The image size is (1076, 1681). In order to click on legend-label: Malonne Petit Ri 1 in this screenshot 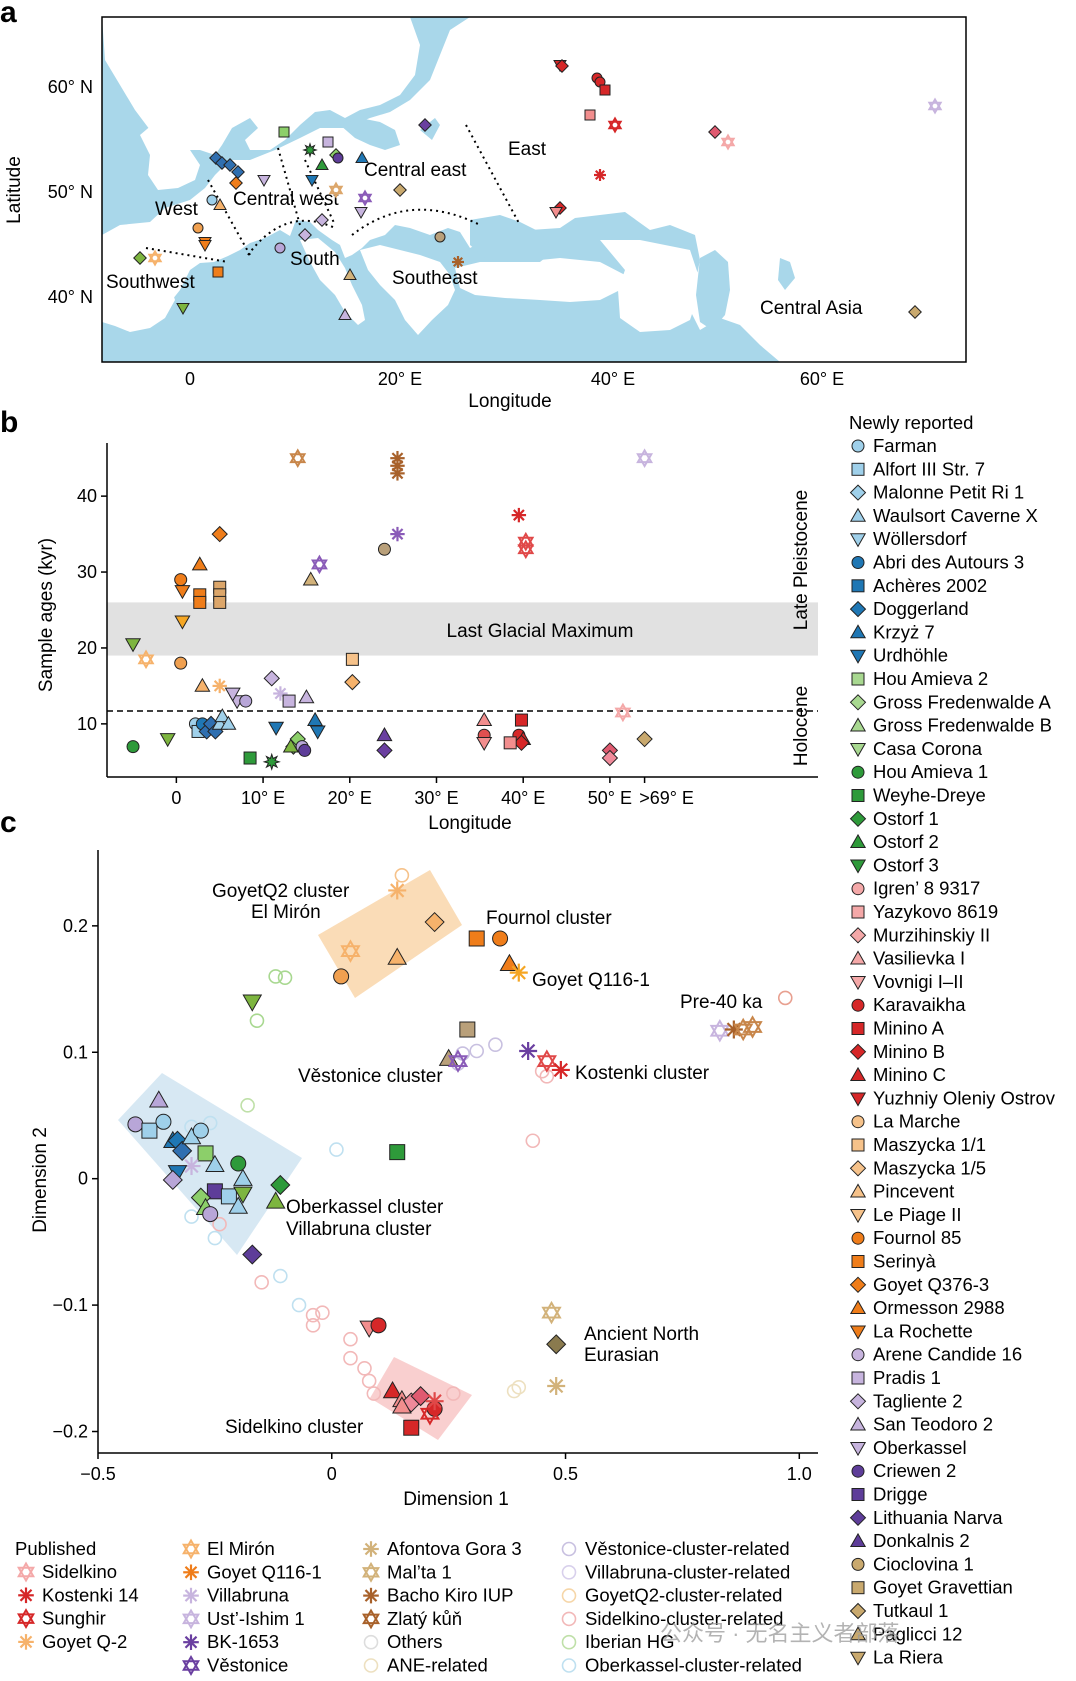, I will do `click(948, 492)`.